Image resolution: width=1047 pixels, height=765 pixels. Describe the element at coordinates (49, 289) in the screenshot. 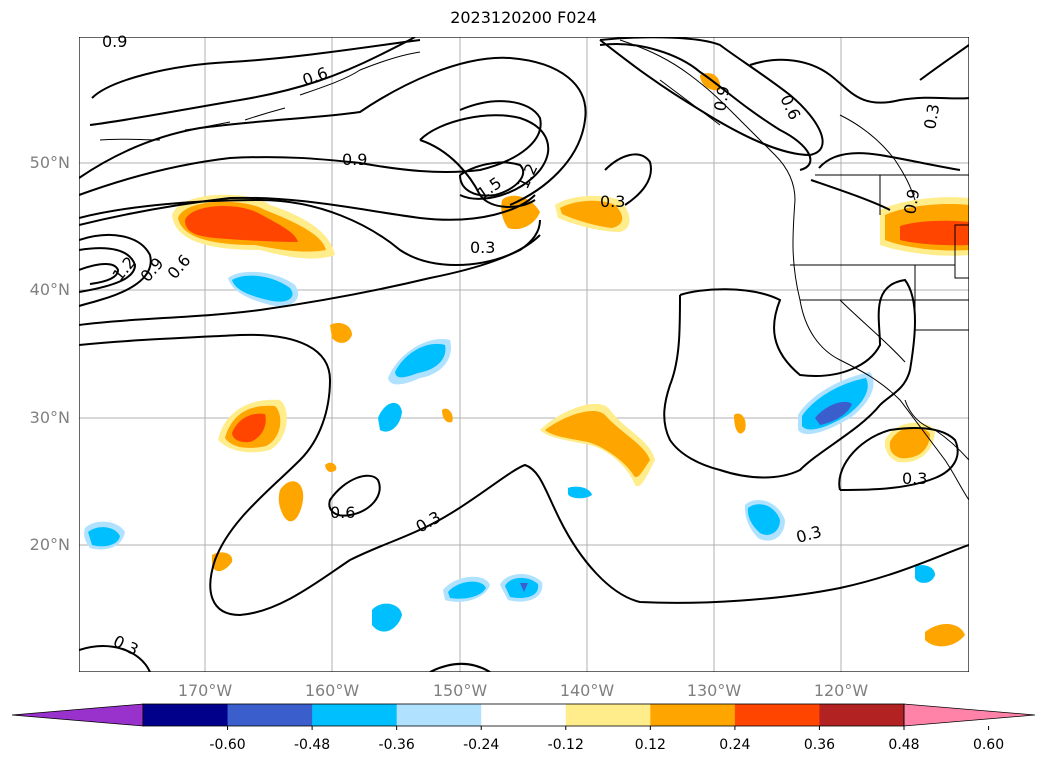

I see `lat-label-40n: 40°N` at that location.